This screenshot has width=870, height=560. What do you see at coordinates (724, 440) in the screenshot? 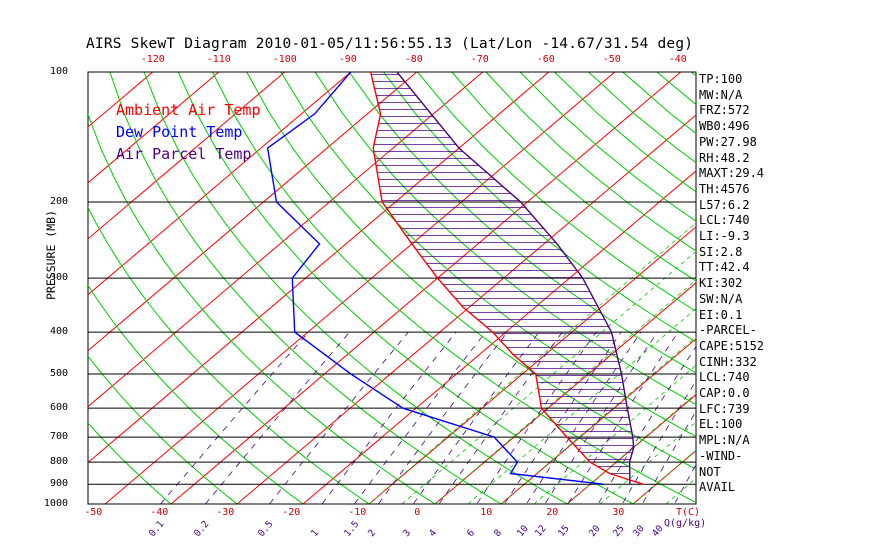
I see `index-line: MPL:N/A` at bounding box center [724, 440].